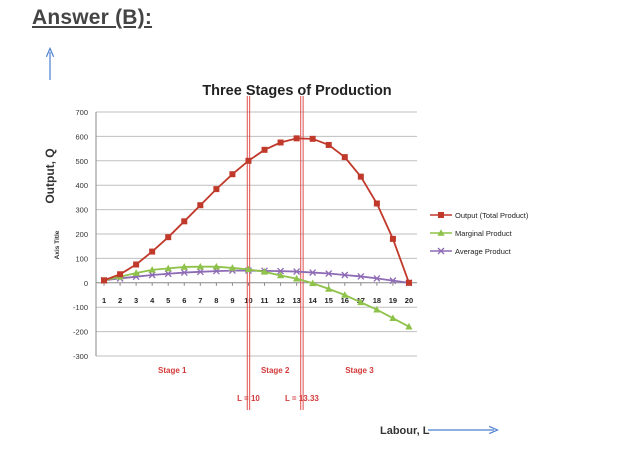 The width and height of the screenshot is (619, 455). I want to click on x-tick-label: 9, so click(232, 300).